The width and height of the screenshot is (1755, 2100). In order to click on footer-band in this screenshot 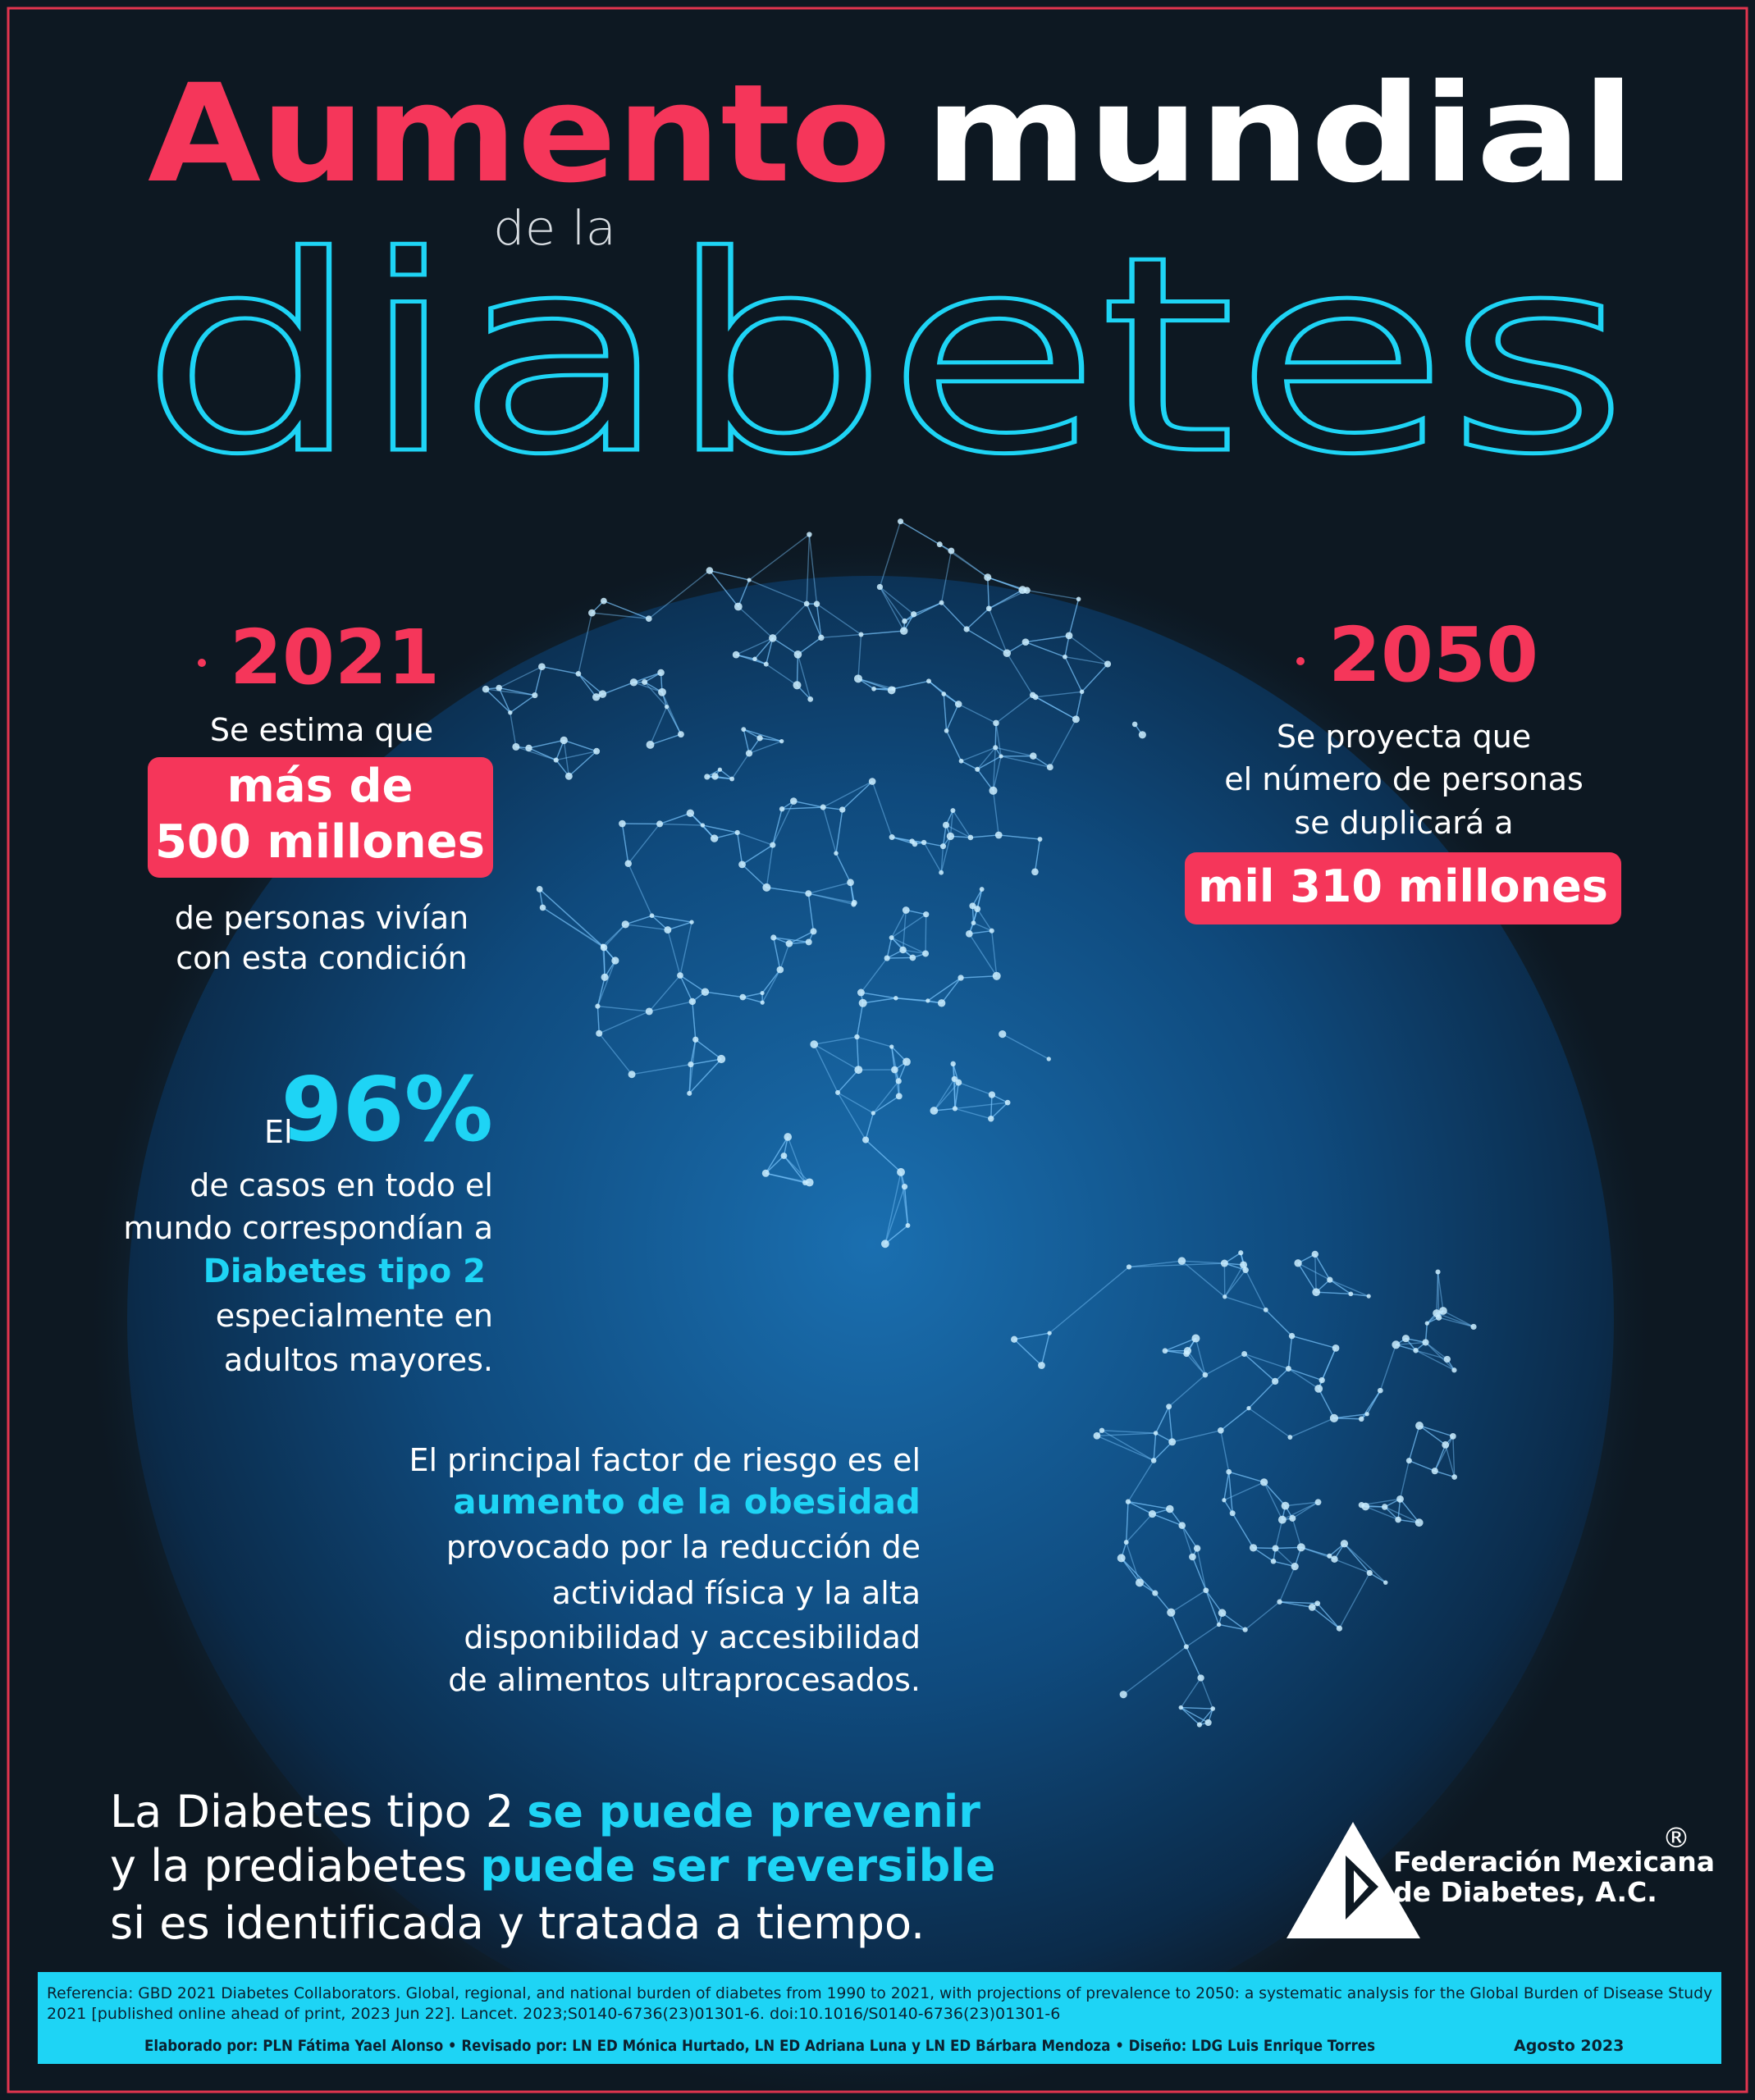, I will do `click(879, 2018)`.